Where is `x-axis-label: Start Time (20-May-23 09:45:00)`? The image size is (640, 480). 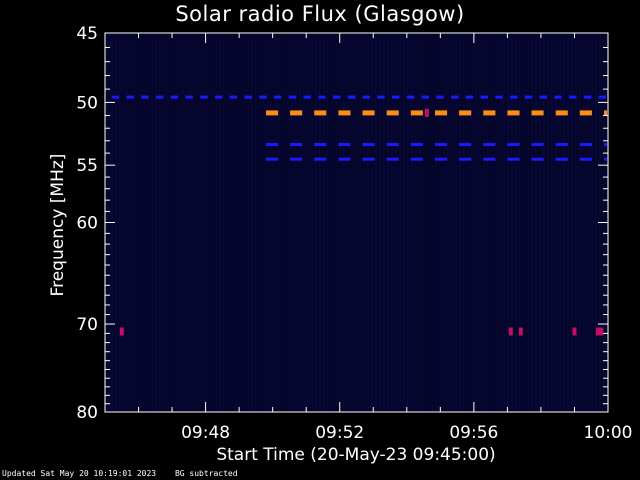 x-axis-label: Start Time (20-May-23 09:45:00) is located at coordinates (356, 455).